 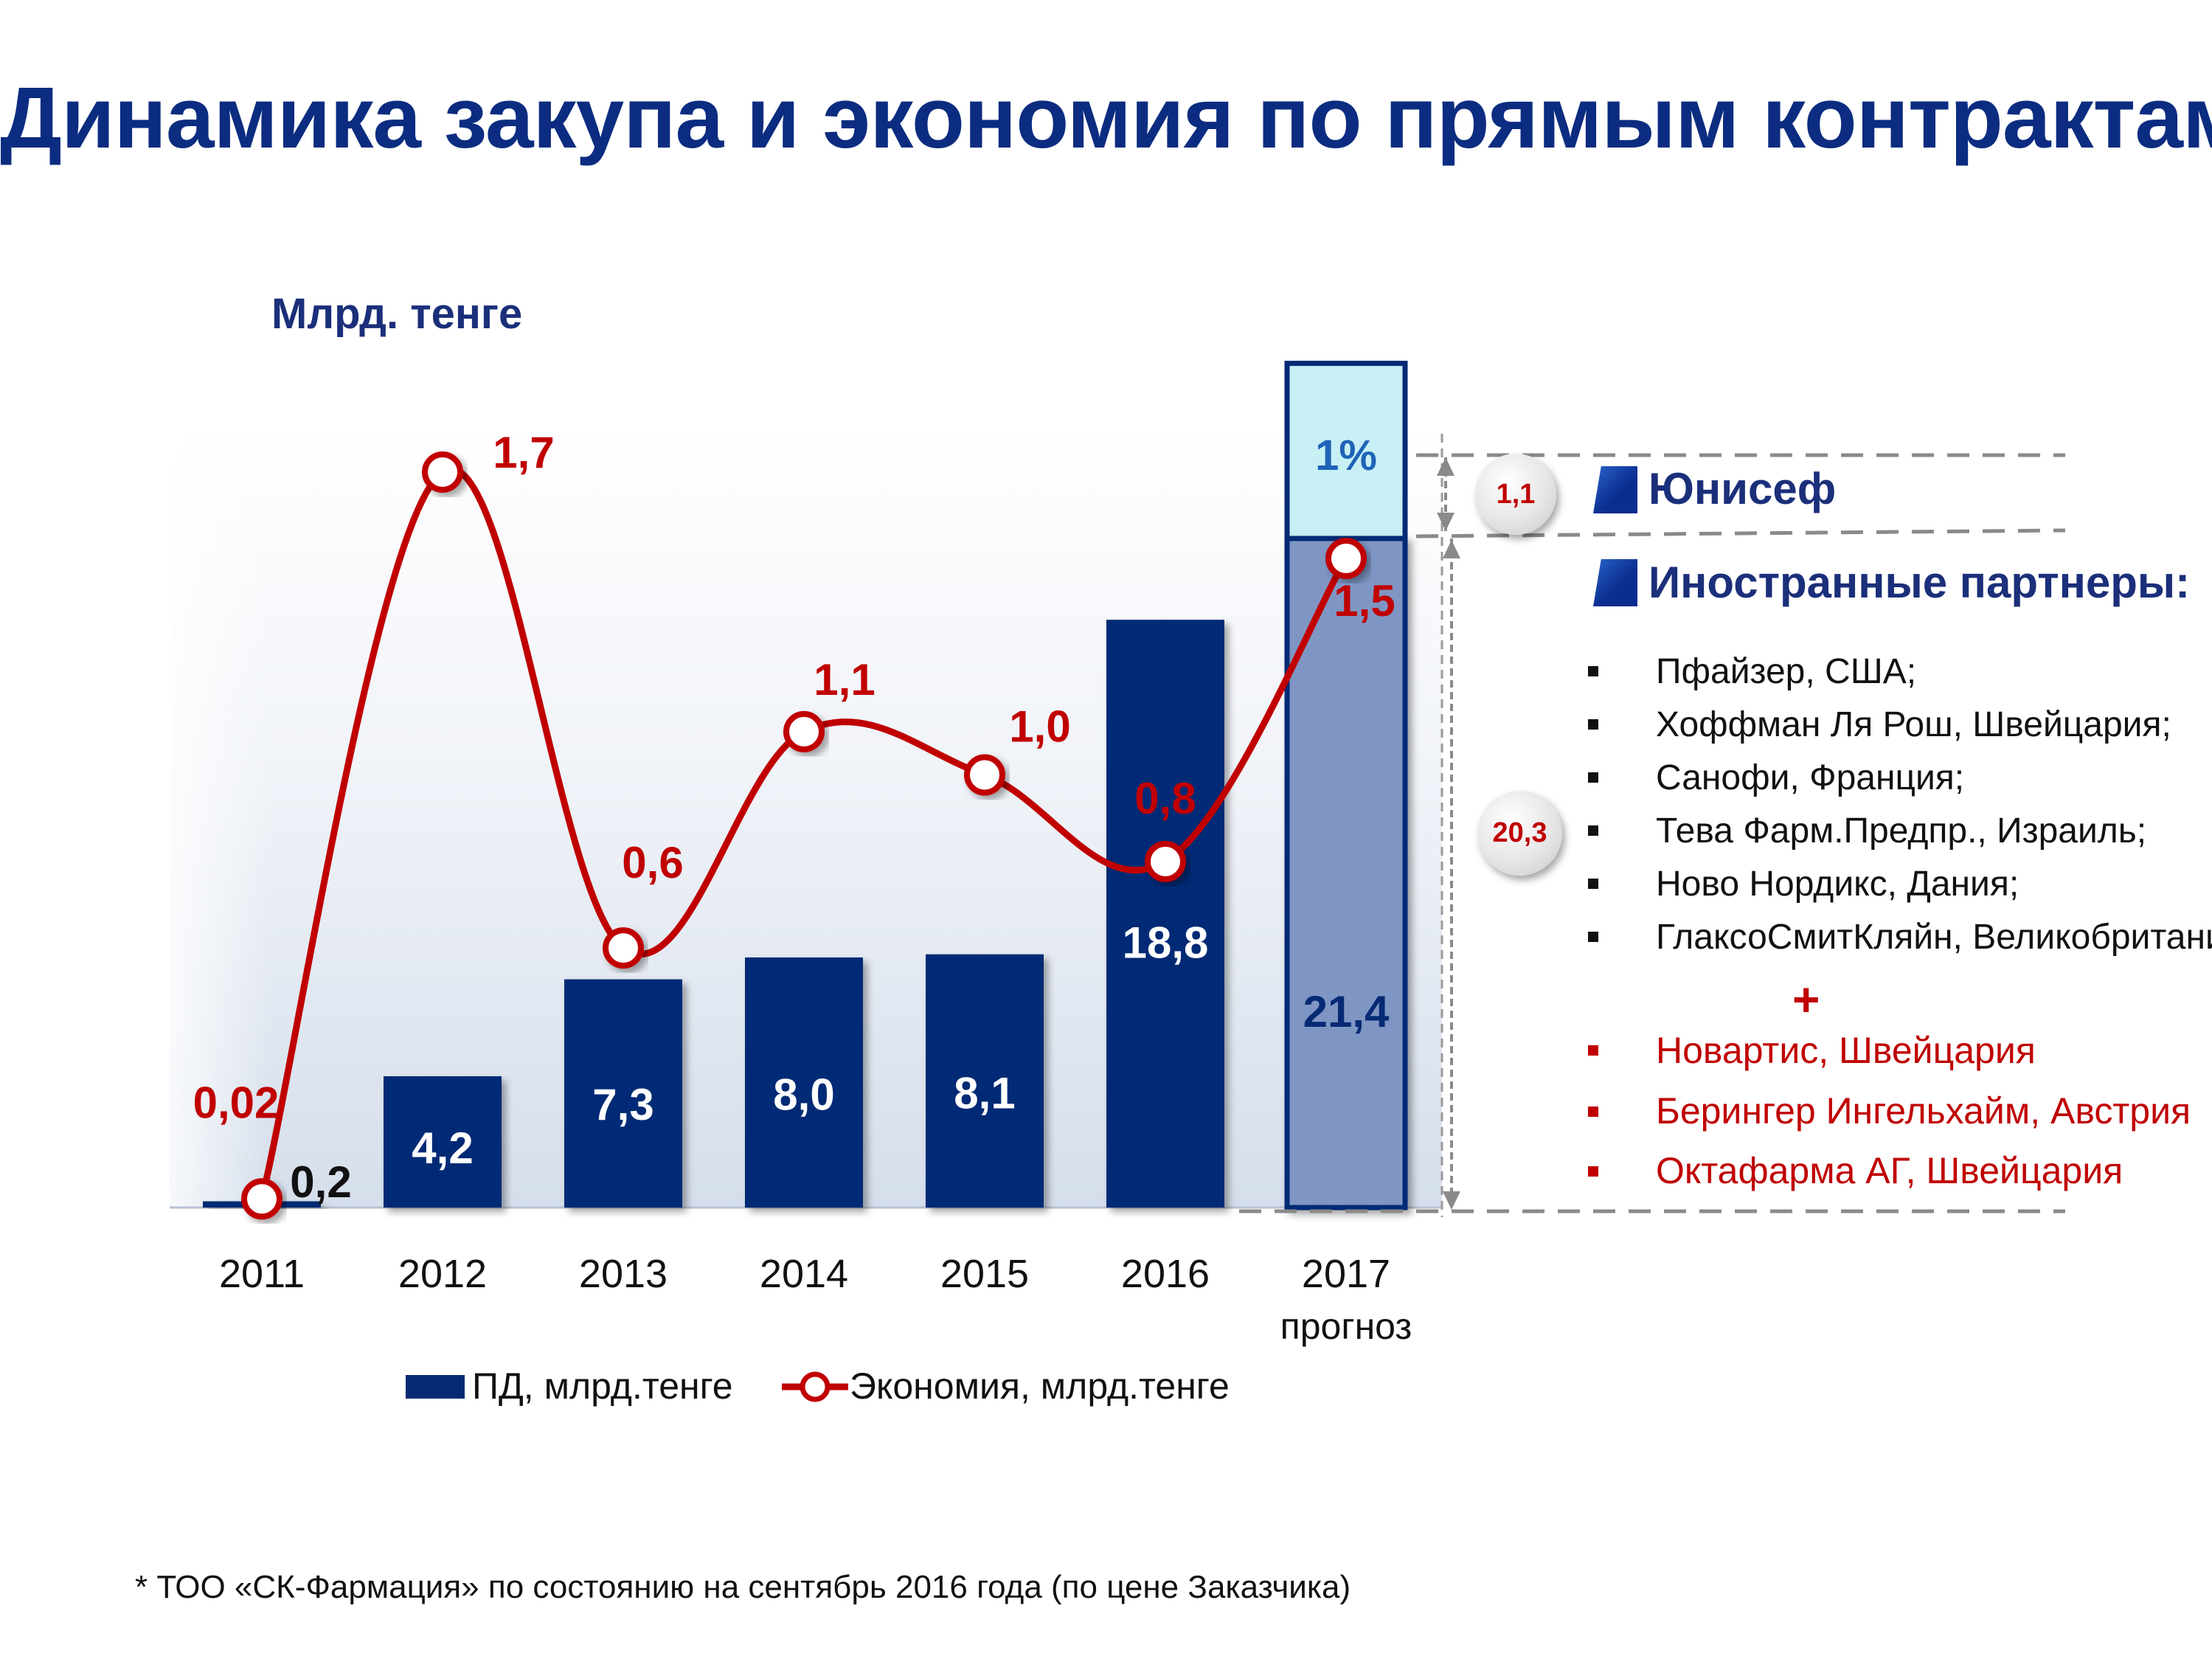 What do you see at coordinates (1890, 1170) in the screenshot?
I see `new-partner-item: Октафарма АГ, Швейцария` at bounding box center [1890, 1170].